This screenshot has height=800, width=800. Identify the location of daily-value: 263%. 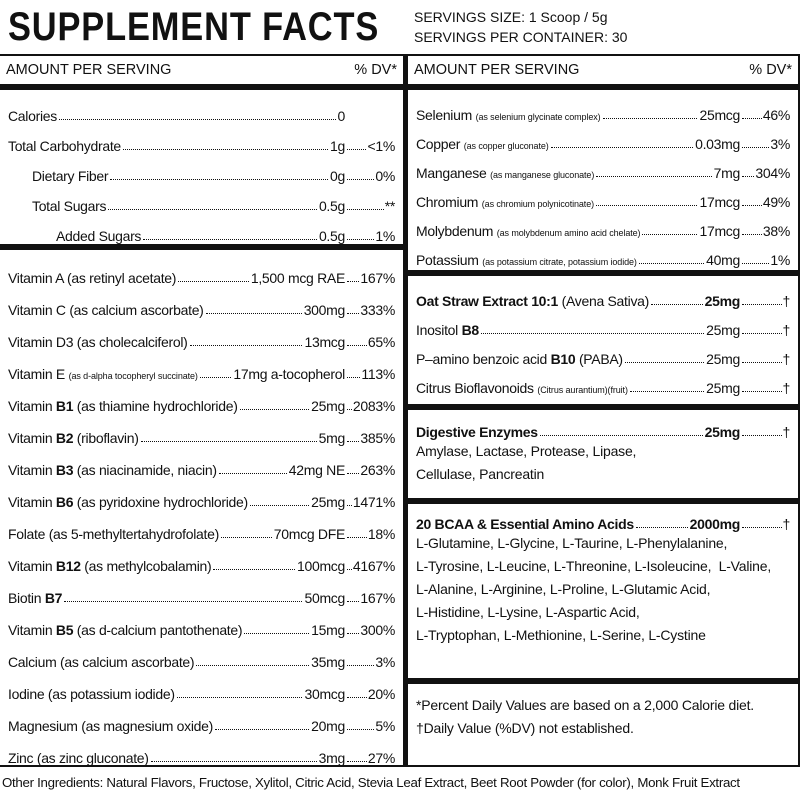
(377, 470).